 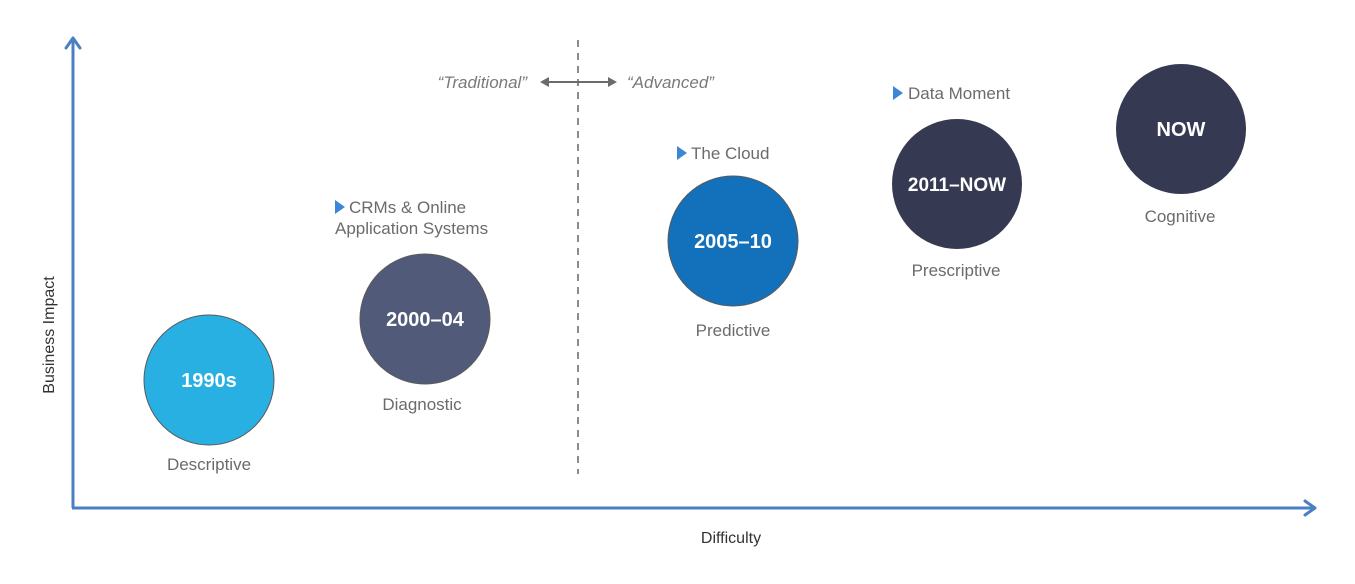 What do you see at coordinates (407, 207) in the screenshot?
I see `milestone-line-1: CRMs & Online` at bounding box center [407, 207].